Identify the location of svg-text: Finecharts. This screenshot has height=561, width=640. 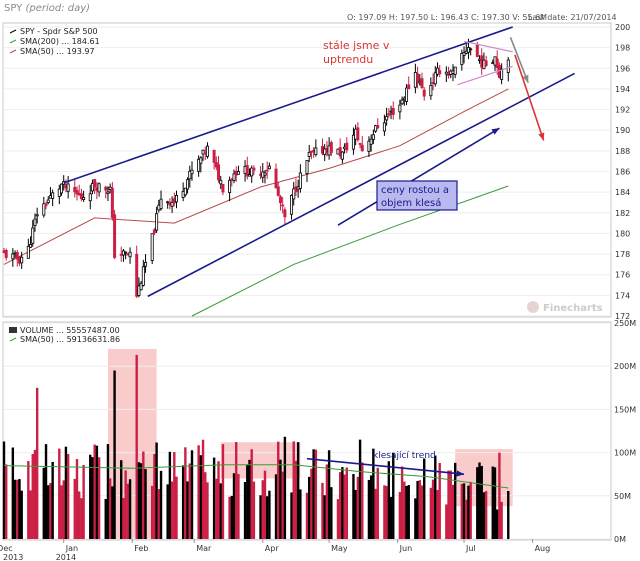
(573, 308).